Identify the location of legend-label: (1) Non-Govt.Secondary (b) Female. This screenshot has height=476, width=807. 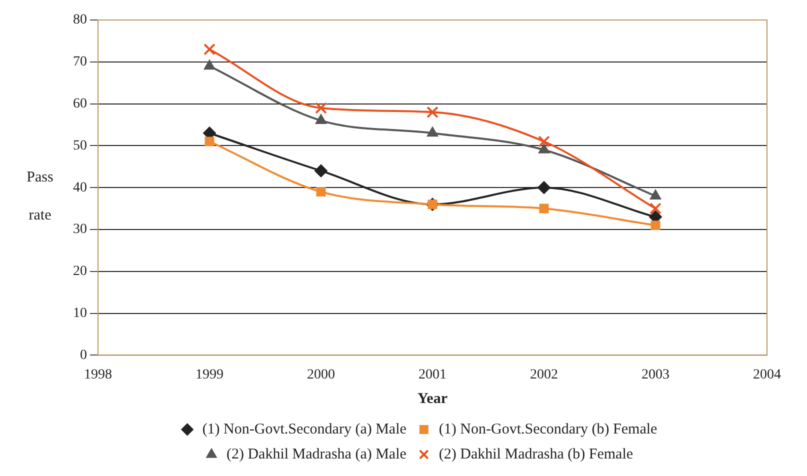
(548, 429).